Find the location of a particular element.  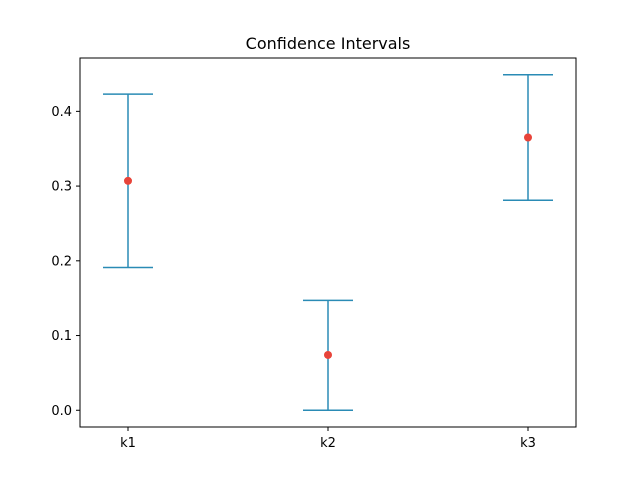

y-tick-label: 0.2 is located at coordinates (61, 261).